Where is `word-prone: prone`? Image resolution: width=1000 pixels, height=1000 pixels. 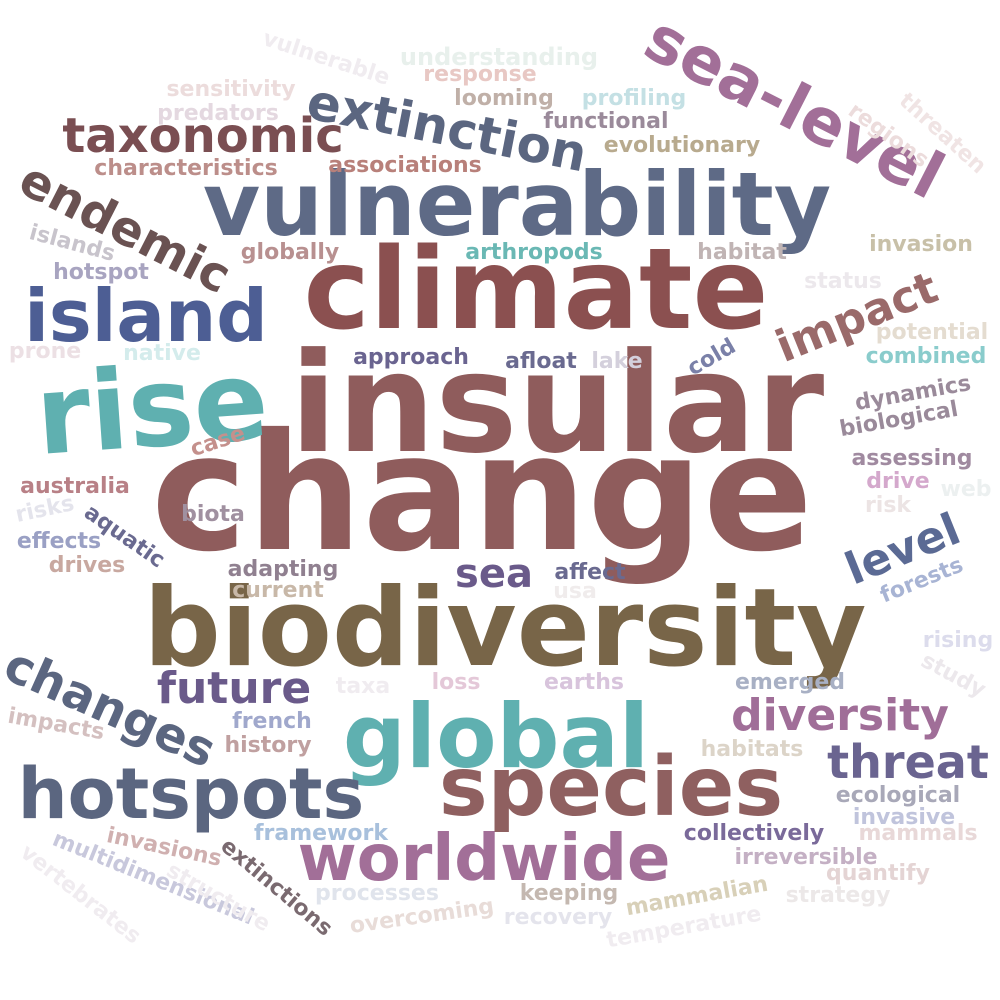
word-prone: prone is located at coordinates (45, 351).